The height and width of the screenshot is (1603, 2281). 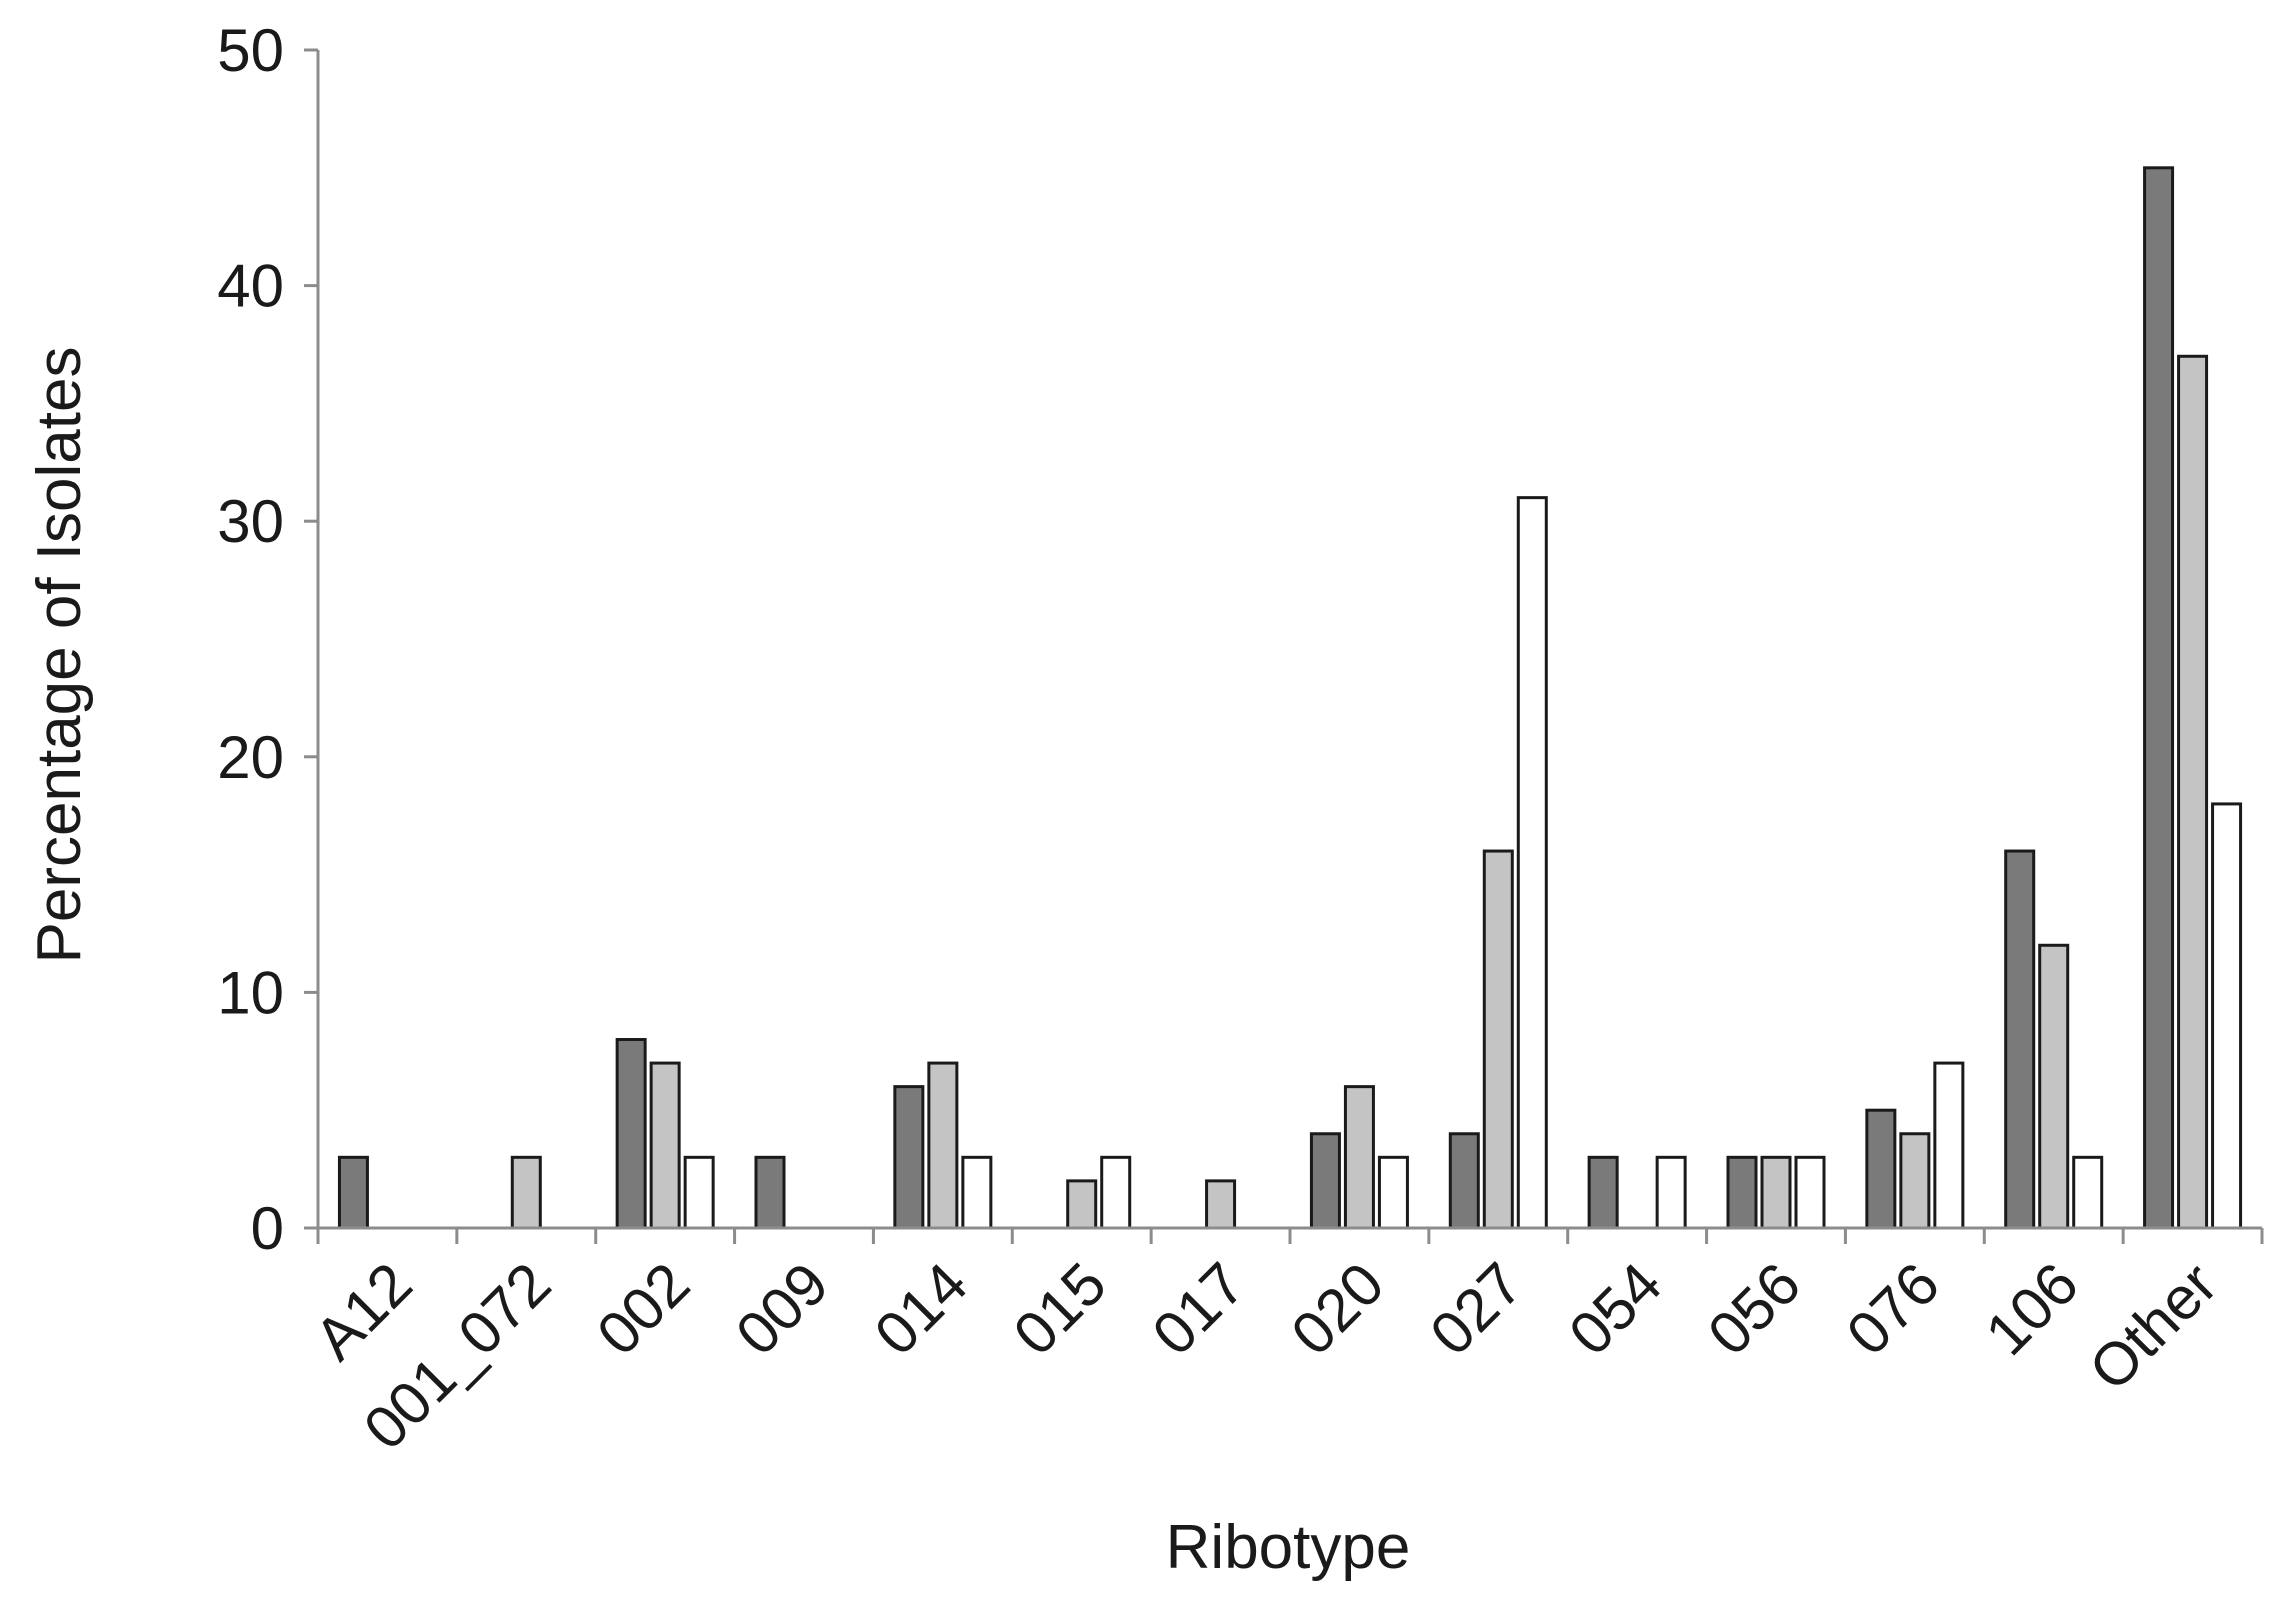 I want to click on y-axis-title: Percentage of Isolates, so click(x=59, y=655).